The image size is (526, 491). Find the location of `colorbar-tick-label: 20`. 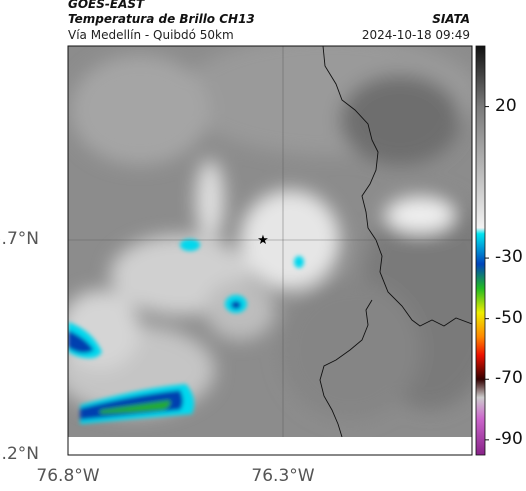

colorbar-tick-label: 20 is located at coordinates (506, 105).